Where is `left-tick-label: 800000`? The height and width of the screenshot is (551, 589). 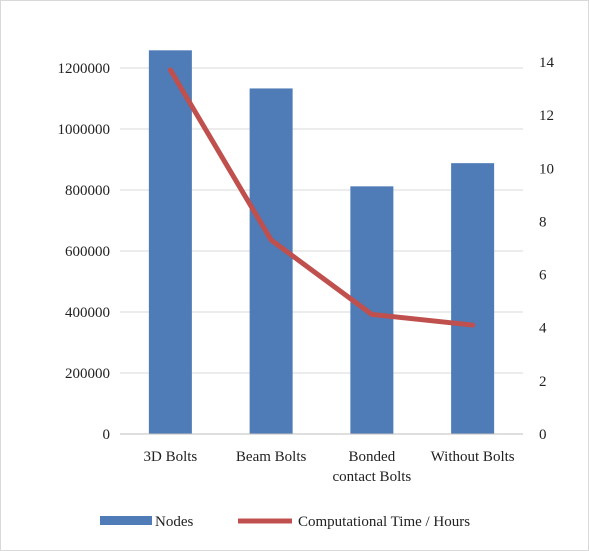
left-tick-label: 800000 is located at coordinates (87, 191).